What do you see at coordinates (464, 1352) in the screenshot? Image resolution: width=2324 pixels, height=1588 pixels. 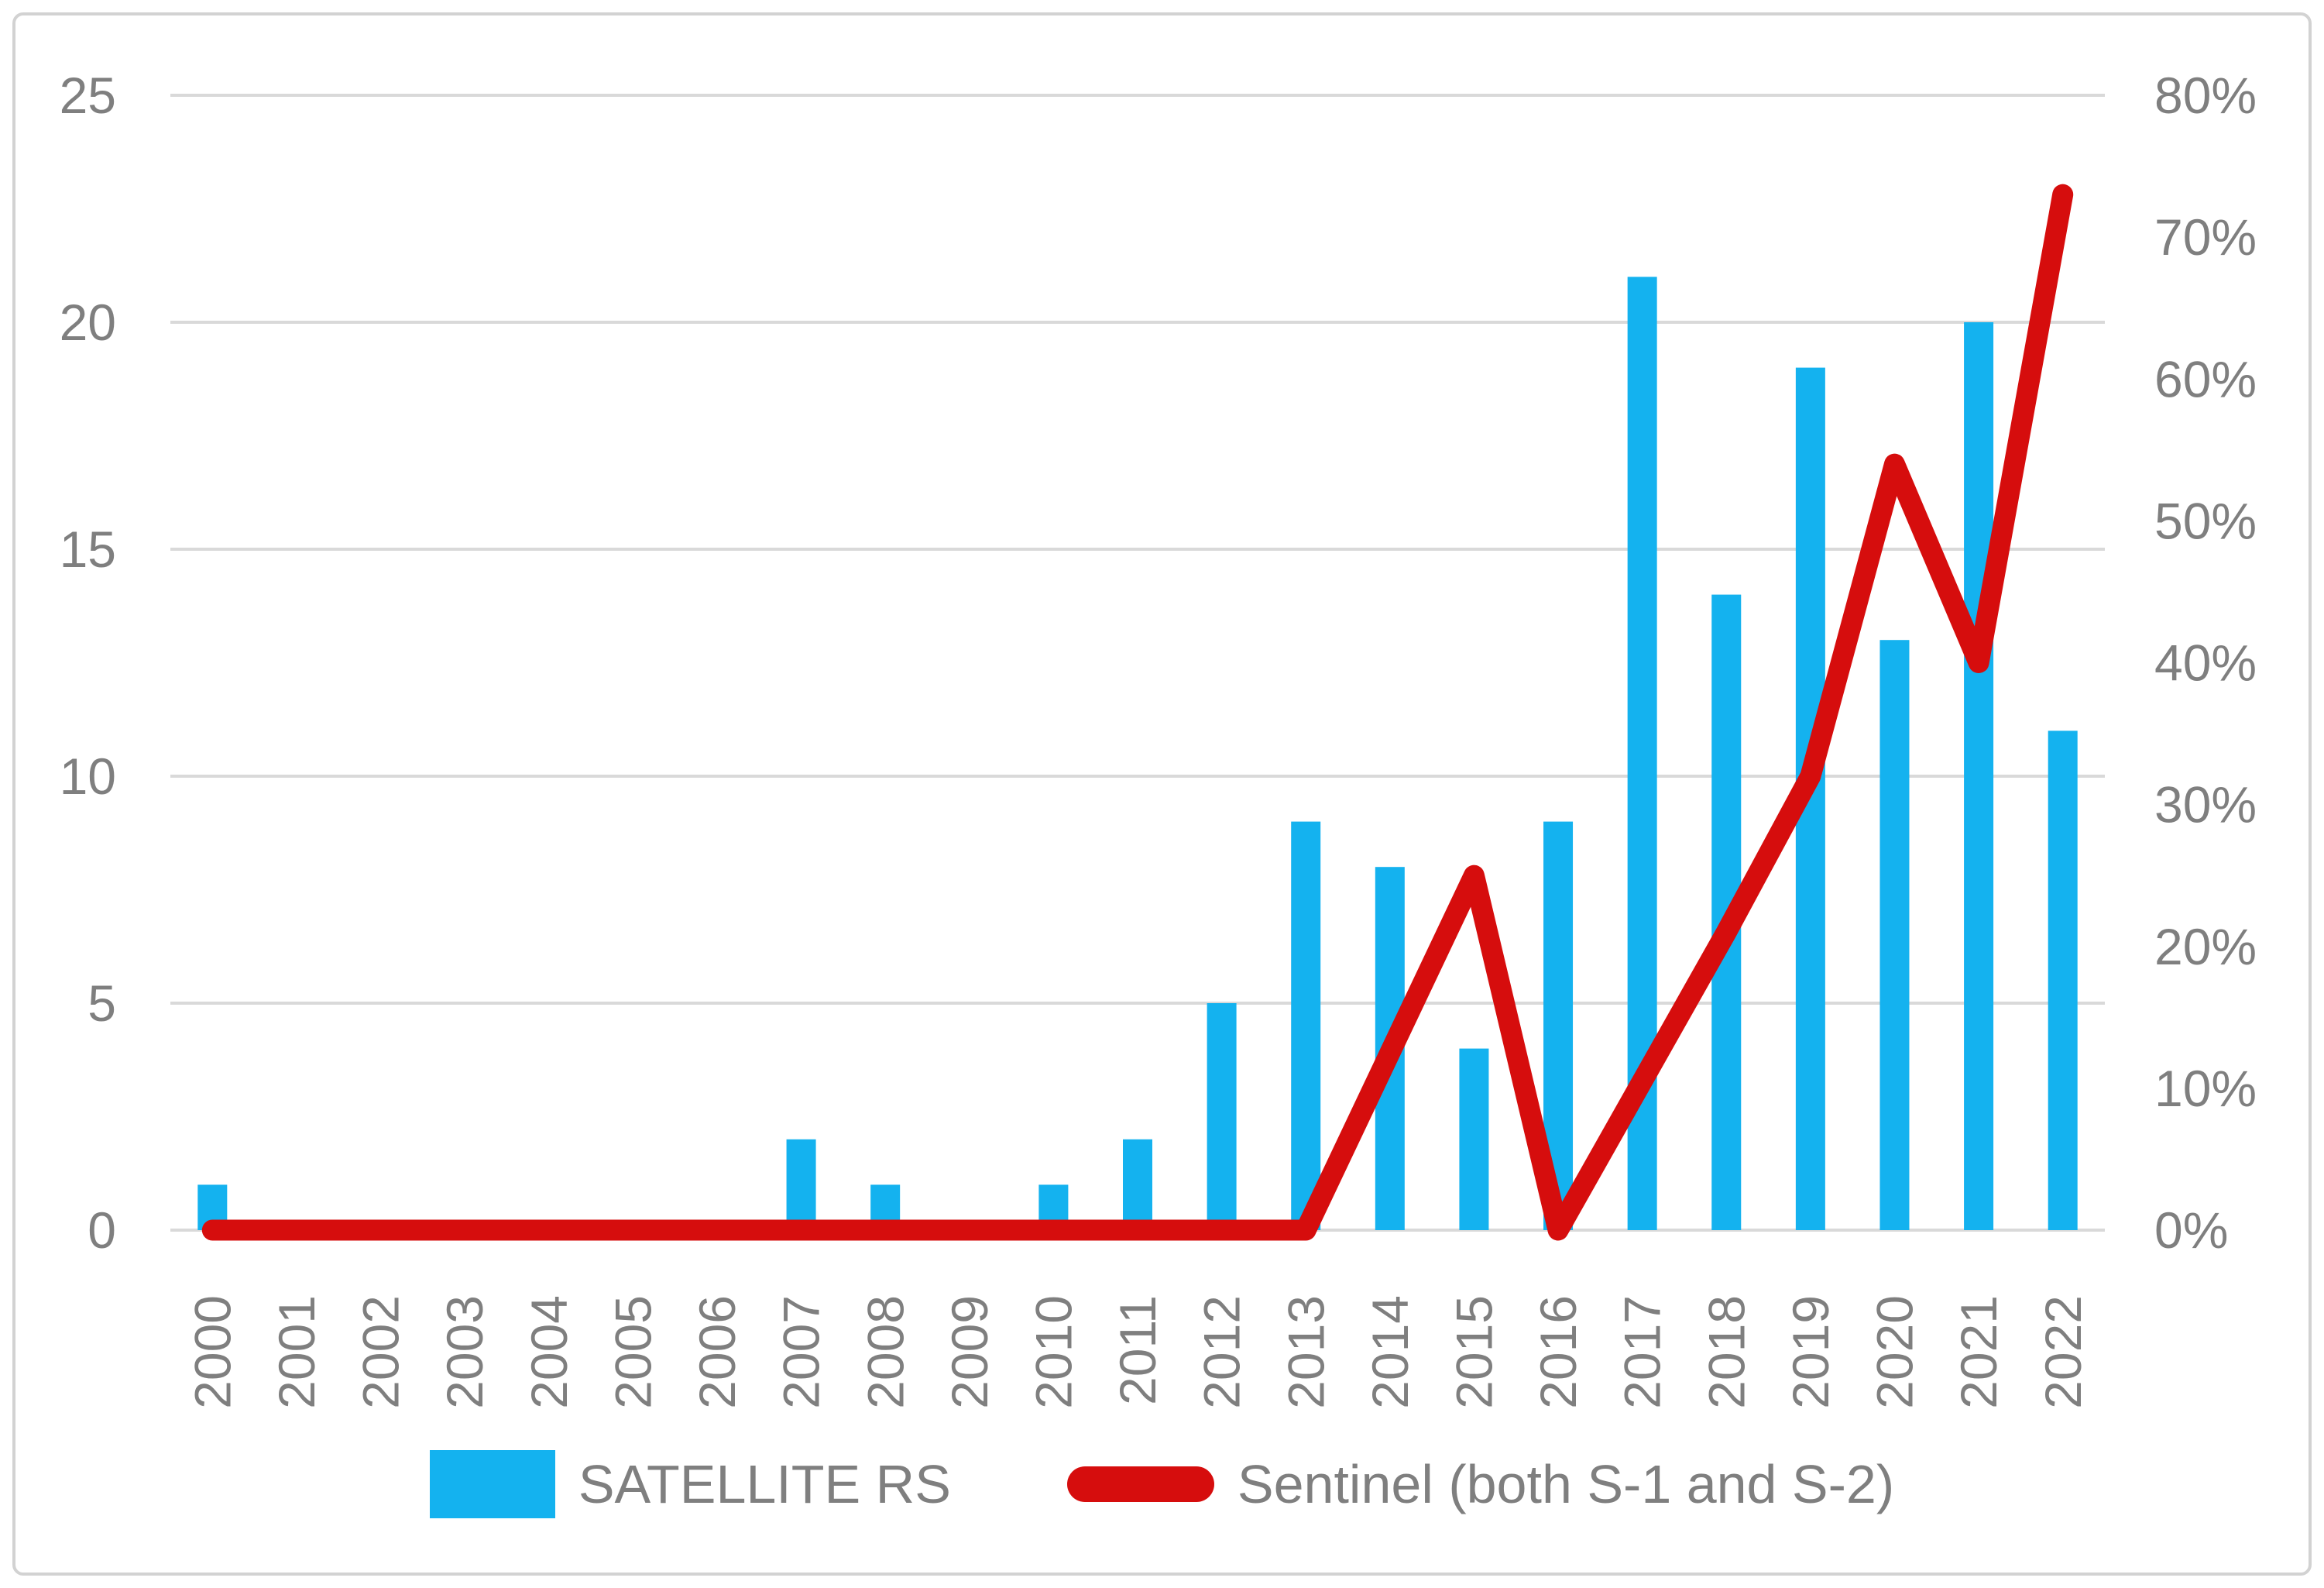 I see `x-axis-year-label: 2003` at bounding box center [464, 1352].